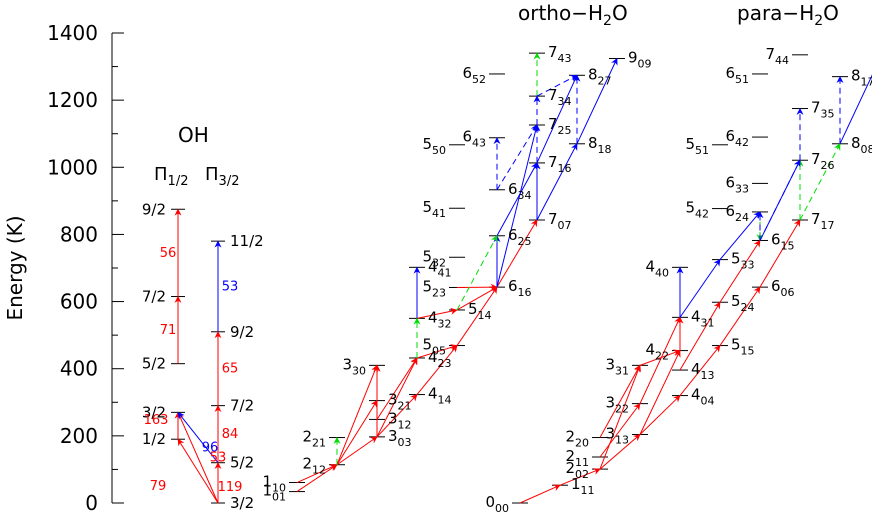 Image resolution: width=872 pixels, height=513 pixels. Describe the element at coordinates (274, 493) in the screenshot. I see `h2o-level-label: 101` at that location.